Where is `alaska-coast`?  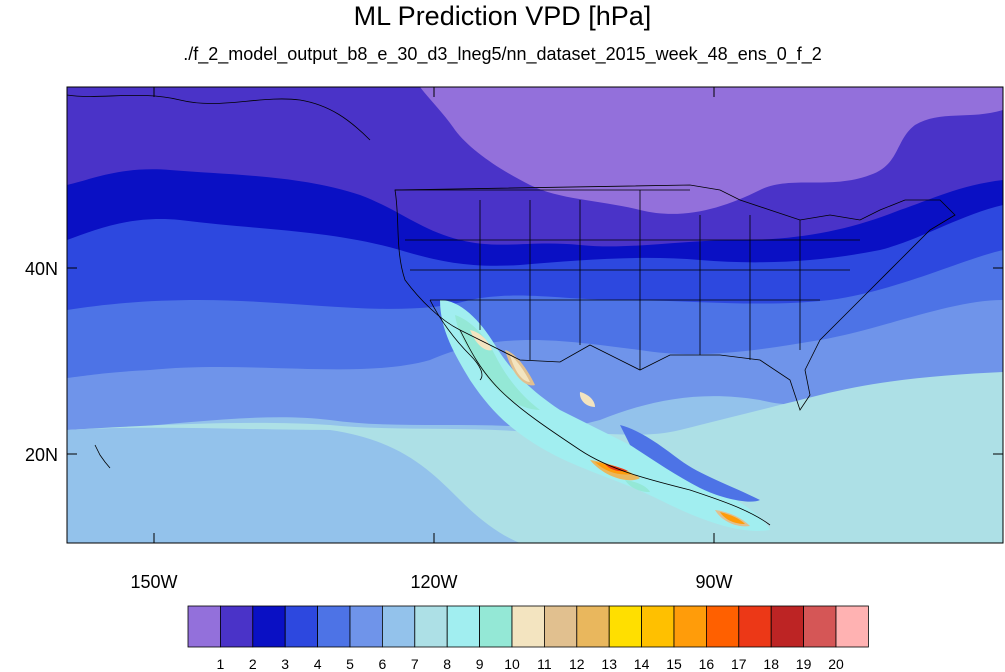
alaska-coast is located at coordinates (219, 117).